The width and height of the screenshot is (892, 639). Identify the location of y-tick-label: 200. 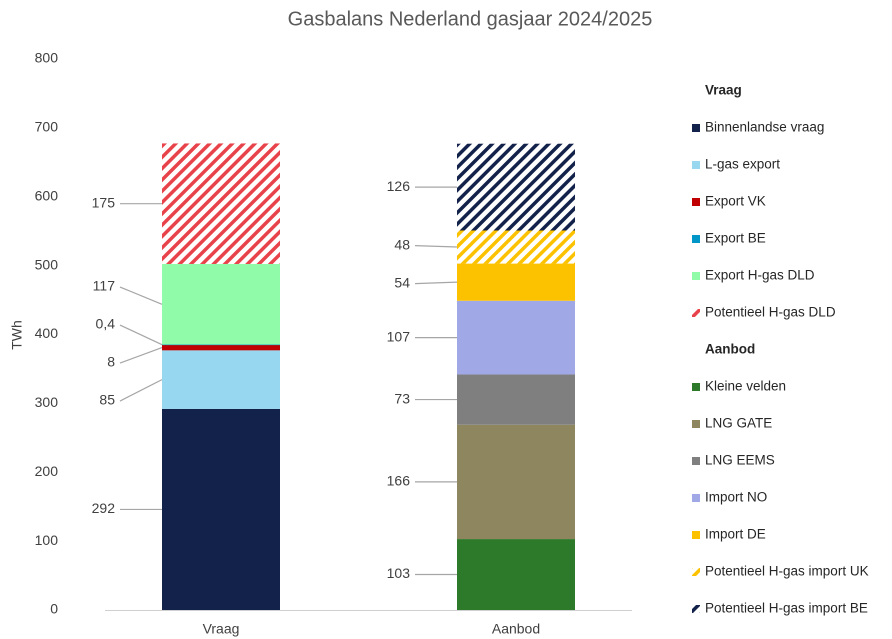
(47, 471).